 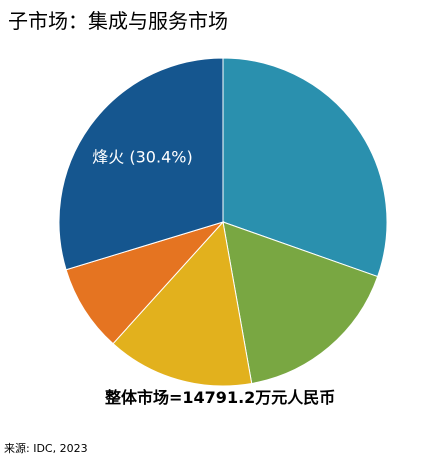 I want to click on total-market-annotation: 整体市场=14791.2万元人民币, so click(x=220, y=397).